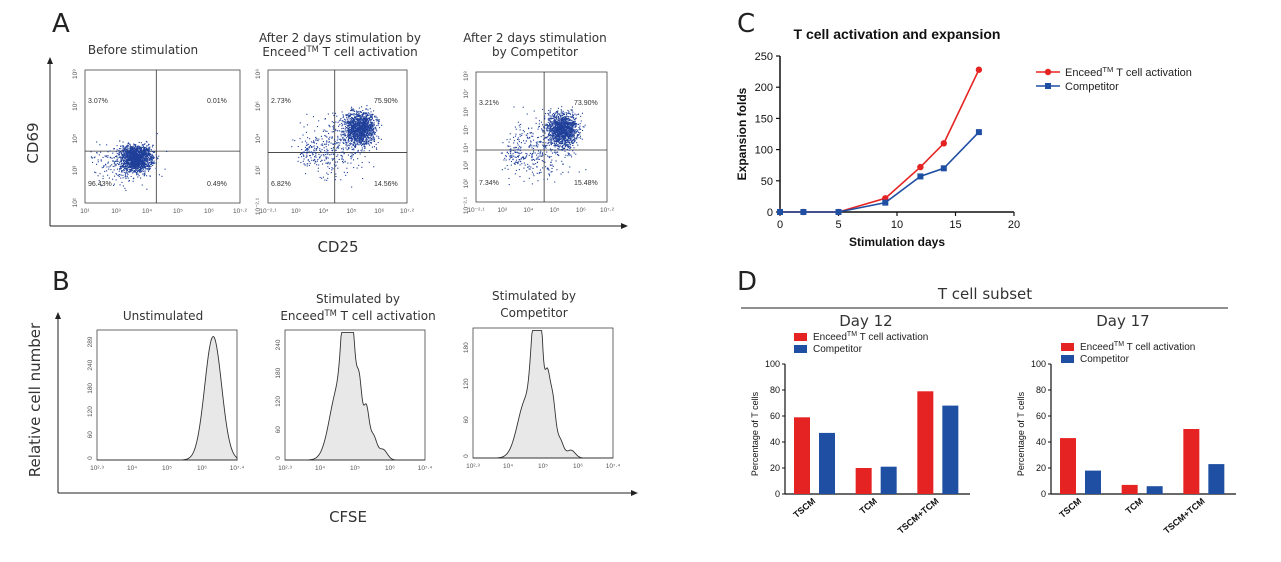 The image size is (1281, 562). I want to click on quadrant-upper-right: 75.90%, so click(386, 101).